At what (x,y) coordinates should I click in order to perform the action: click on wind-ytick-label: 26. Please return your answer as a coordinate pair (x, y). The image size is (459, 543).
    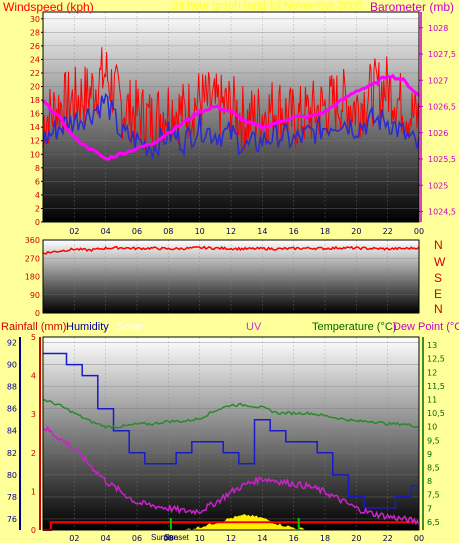
    Looking at the image, I should click on (35, 46).